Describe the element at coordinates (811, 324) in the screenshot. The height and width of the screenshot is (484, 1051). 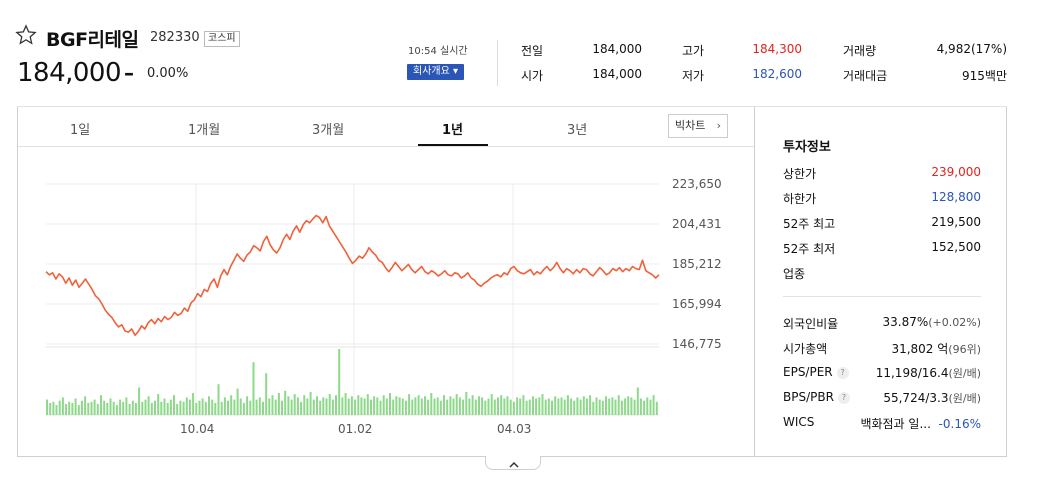
I see `foreign-ratio-label: 외국인비율` at that location.